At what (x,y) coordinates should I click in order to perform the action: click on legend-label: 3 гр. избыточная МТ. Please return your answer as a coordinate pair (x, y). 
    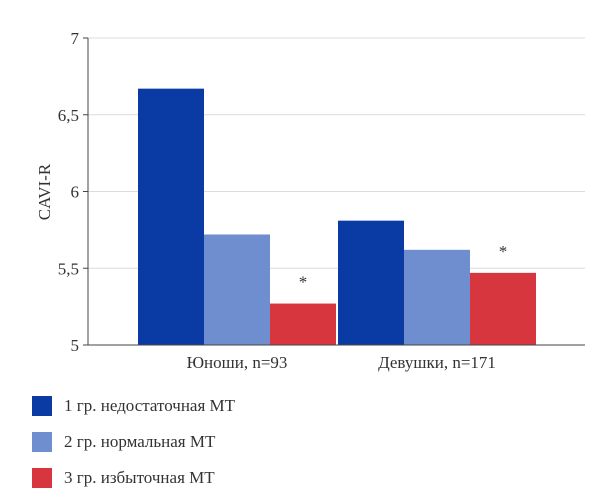
    Looking at the image, I should click on (139, 477).